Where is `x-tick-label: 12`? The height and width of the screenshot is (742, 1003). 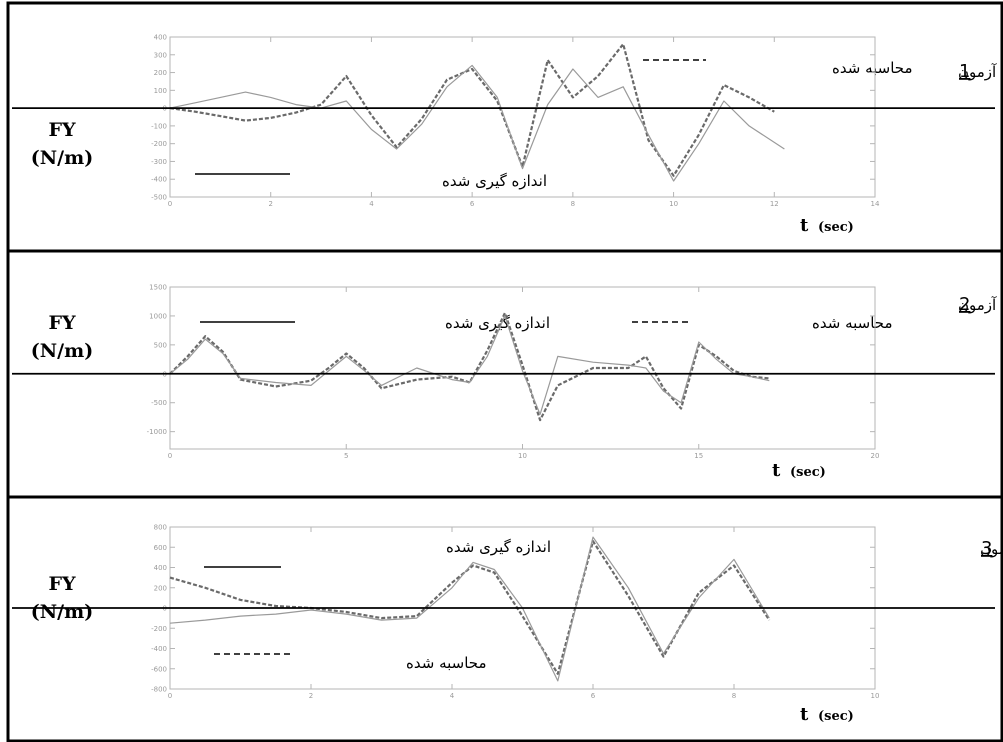
x-tick-label: 12 is located at coordinates (774, 204).